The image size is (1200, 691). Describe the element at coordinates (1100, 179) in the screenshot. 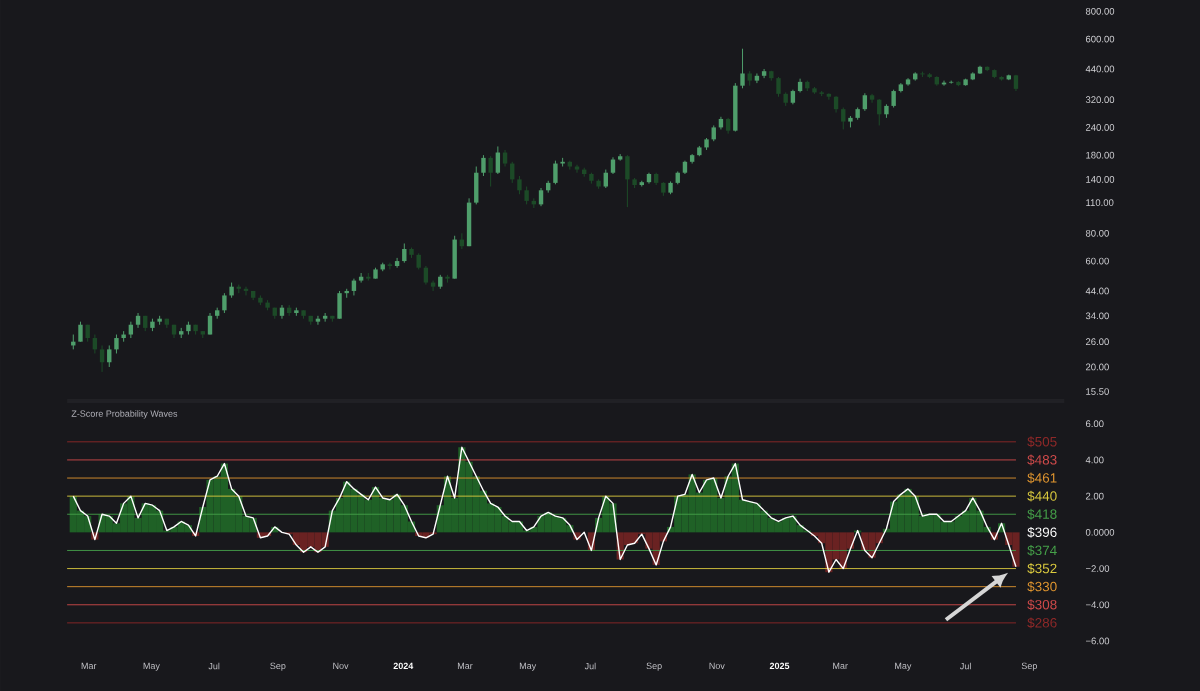

I see `y-tick-label: 140.00` at that location.